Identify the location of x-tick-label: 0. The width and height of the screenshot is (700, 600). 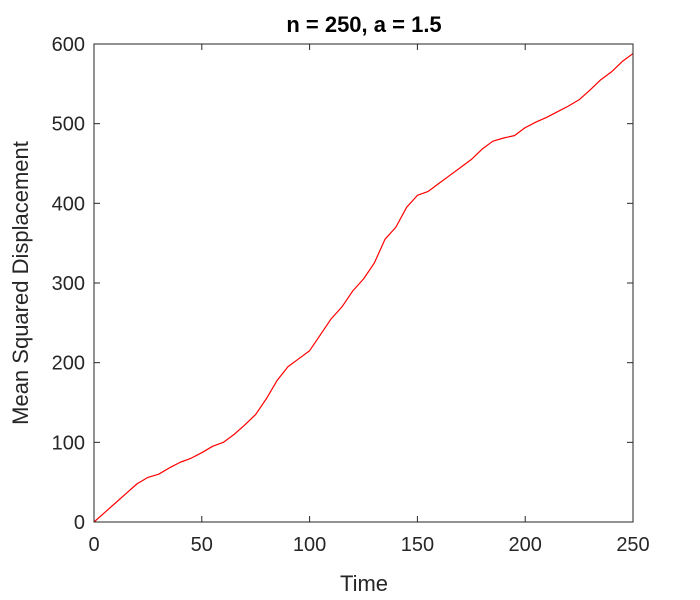
(93, 545).